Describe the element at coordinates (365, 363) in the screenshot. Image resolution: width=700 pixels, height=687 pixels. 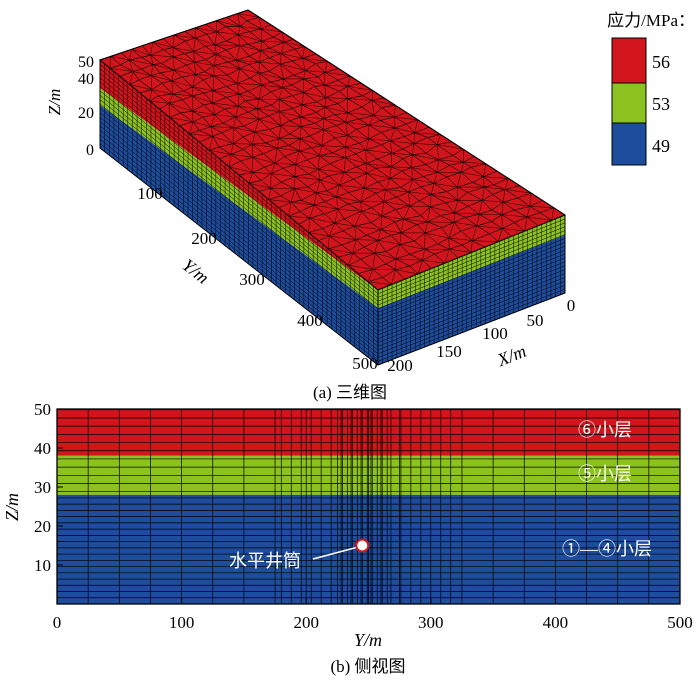
I see `y-tick-3d: 500` at that location.